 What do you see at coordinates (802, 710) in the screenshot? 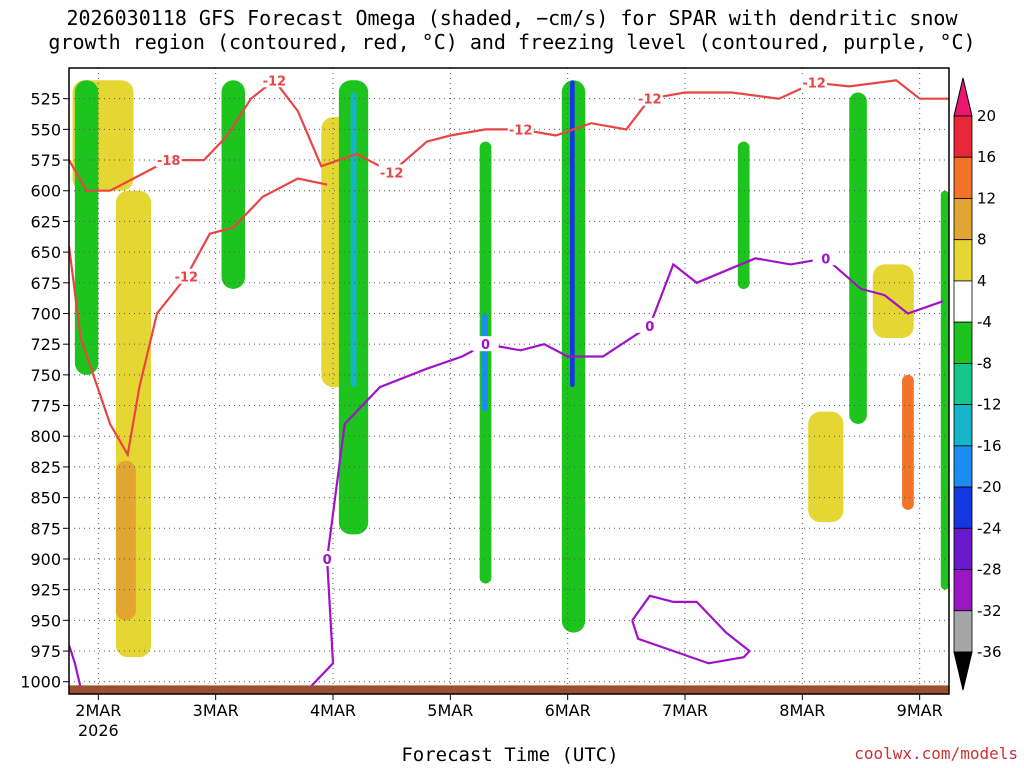
I see `x-tick-label-6: 8MAR` at bounding box center [802, 710].